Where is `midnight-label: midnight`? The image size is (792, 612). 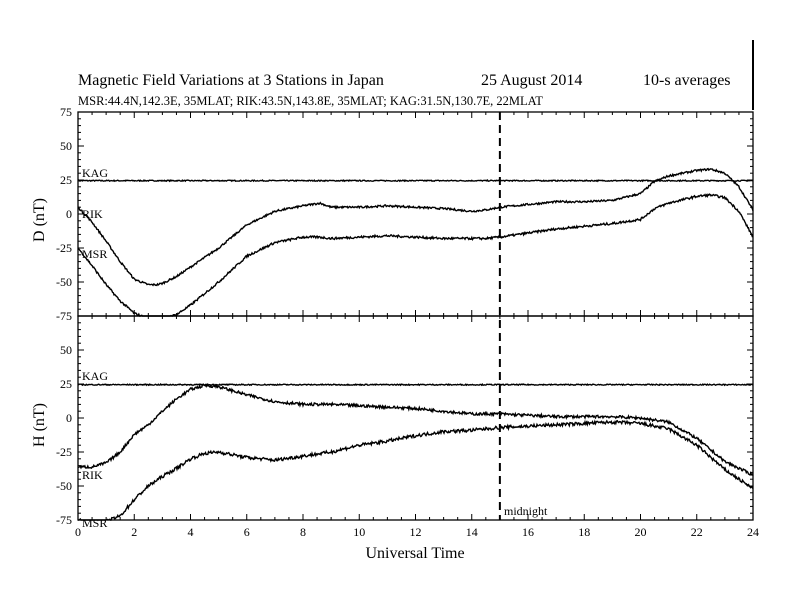 midnight-label: midnight is located at coordinates (526, 511).